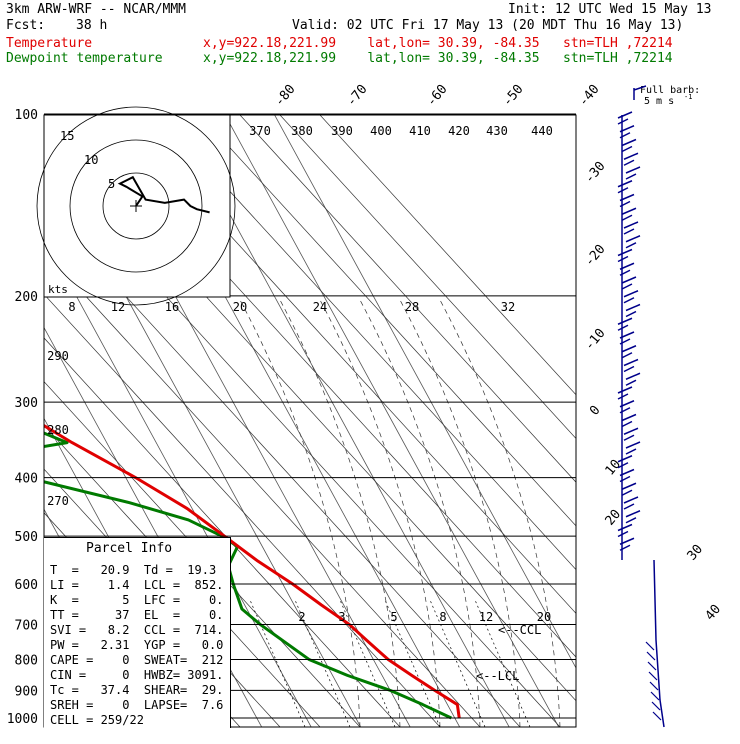 The width and height of the screenshot is (740, 744). What do you see at coordinates (97, 720) in the screenshot?
I see `parcel-row: CELL = 259/22` at bounding box center [97, 720].